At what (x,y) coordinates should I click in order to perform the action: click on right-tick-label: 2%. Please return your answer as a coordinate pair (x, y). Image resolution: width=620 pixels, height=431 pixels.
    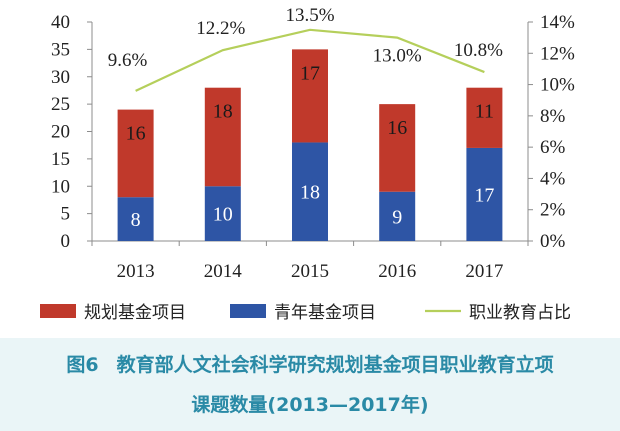
    Looking at the image, I should click on (553, 210).